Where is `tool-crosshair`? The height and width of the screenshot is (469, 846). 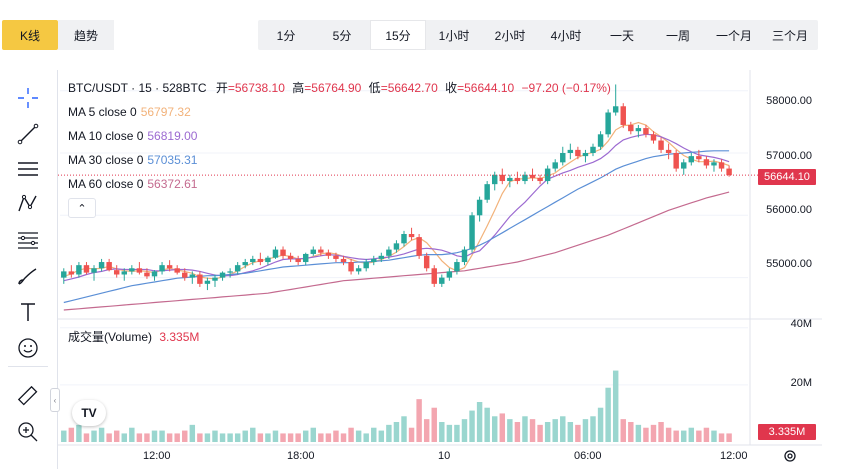 tool-crosshair is located at coordinates (28, 98).